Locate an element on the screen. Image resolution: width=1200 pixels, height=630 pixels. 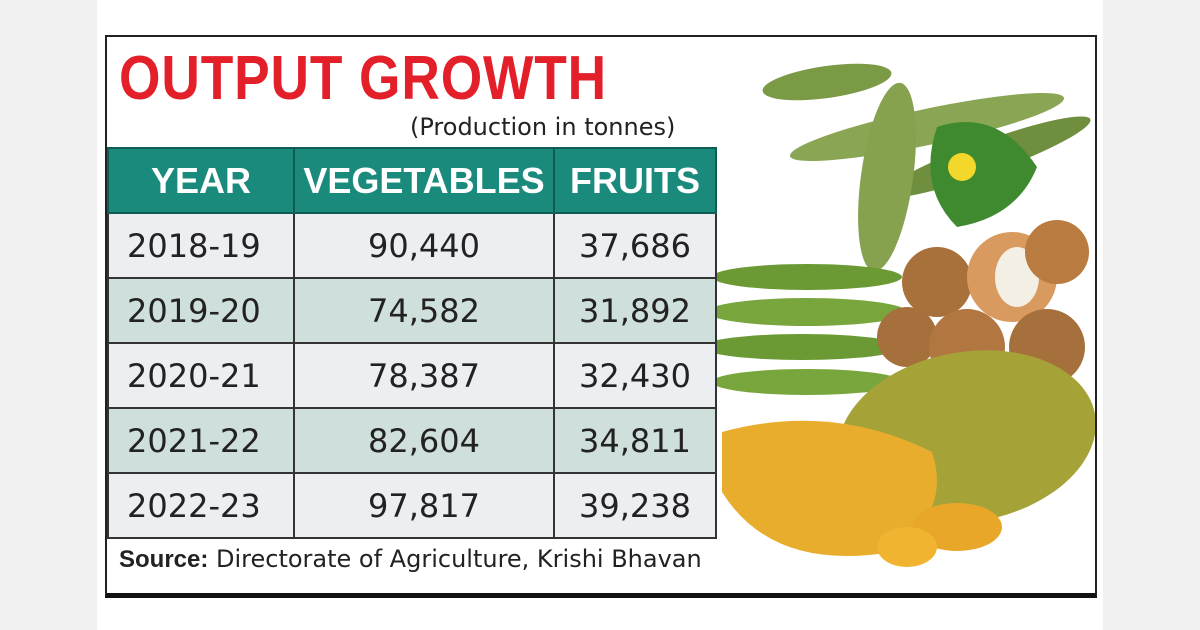
header-cell: FRUITS is located at coordinates (635, 180).